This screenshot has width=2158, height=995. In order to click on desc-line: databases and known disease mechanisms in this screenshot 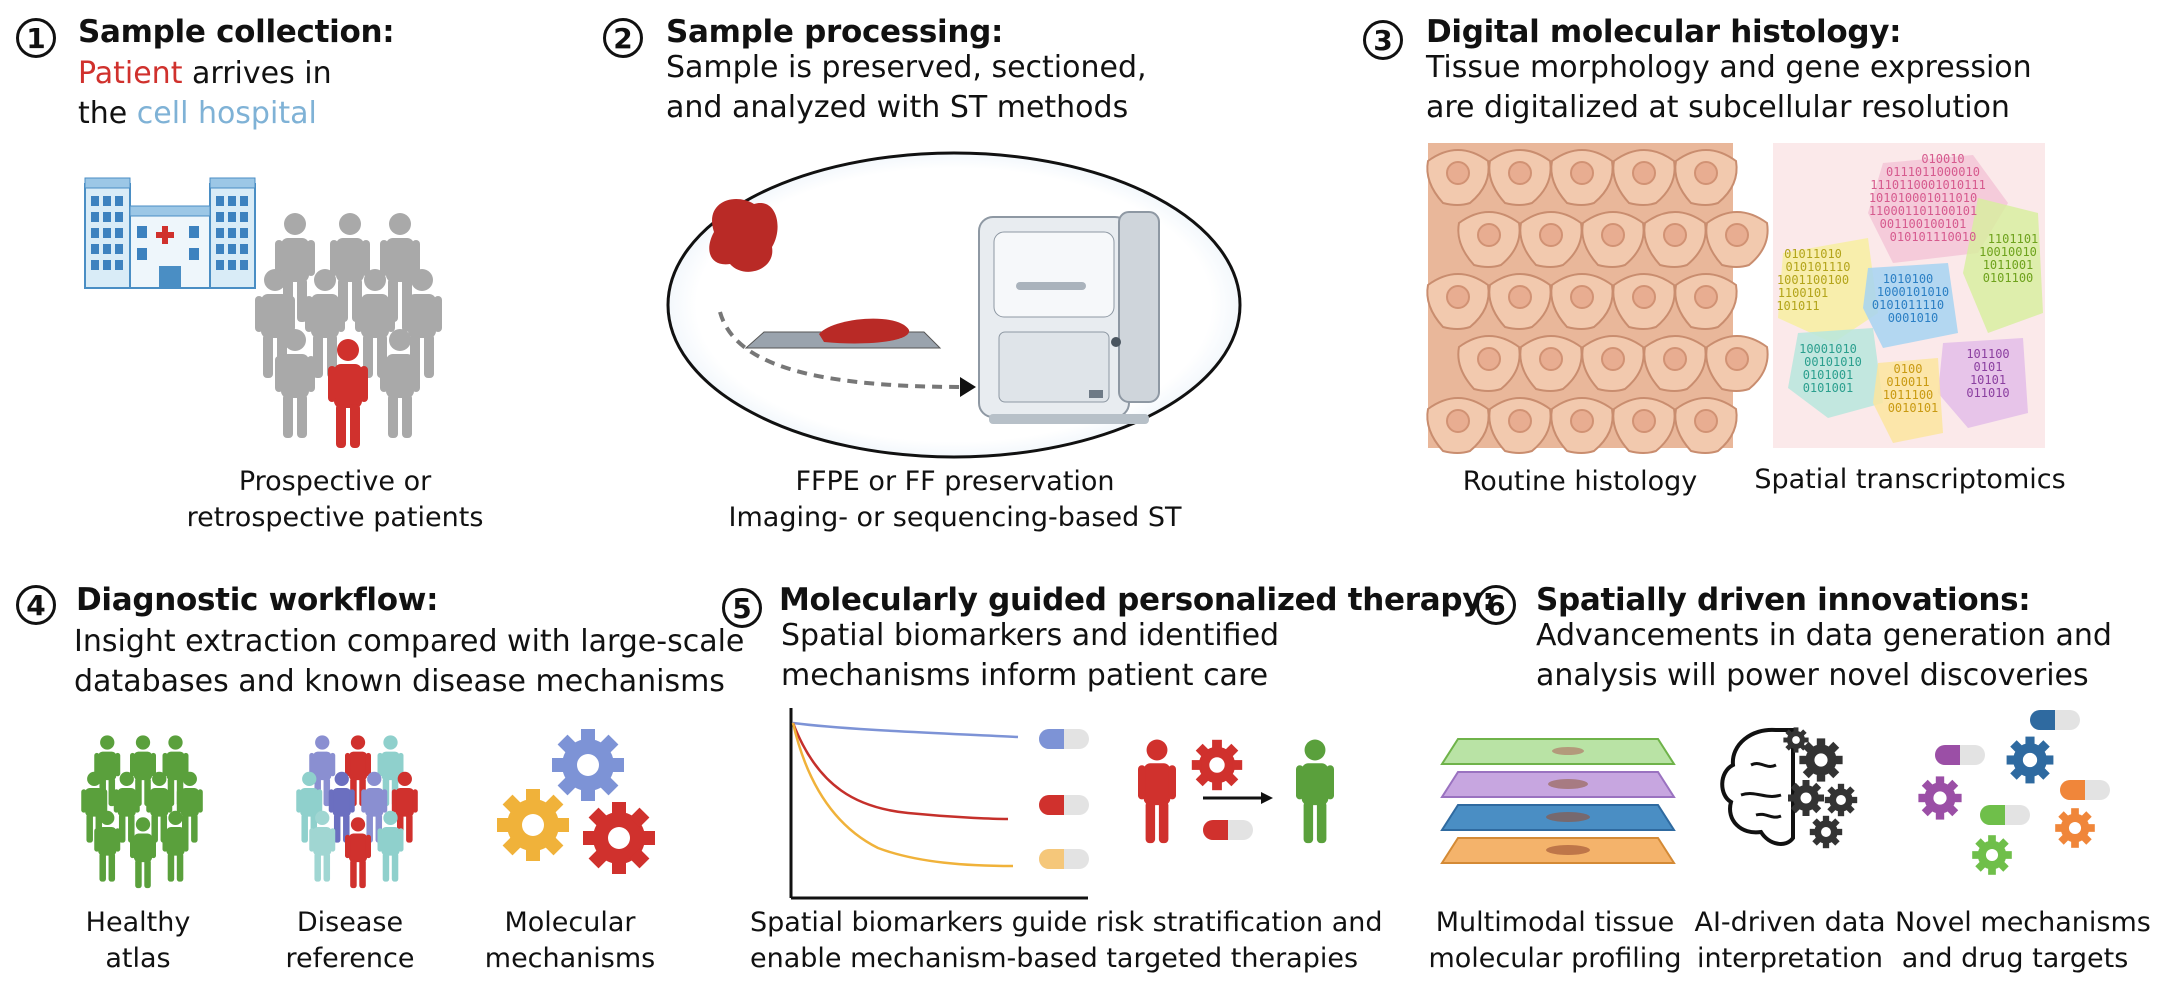, I will do `click(399, 681)`.